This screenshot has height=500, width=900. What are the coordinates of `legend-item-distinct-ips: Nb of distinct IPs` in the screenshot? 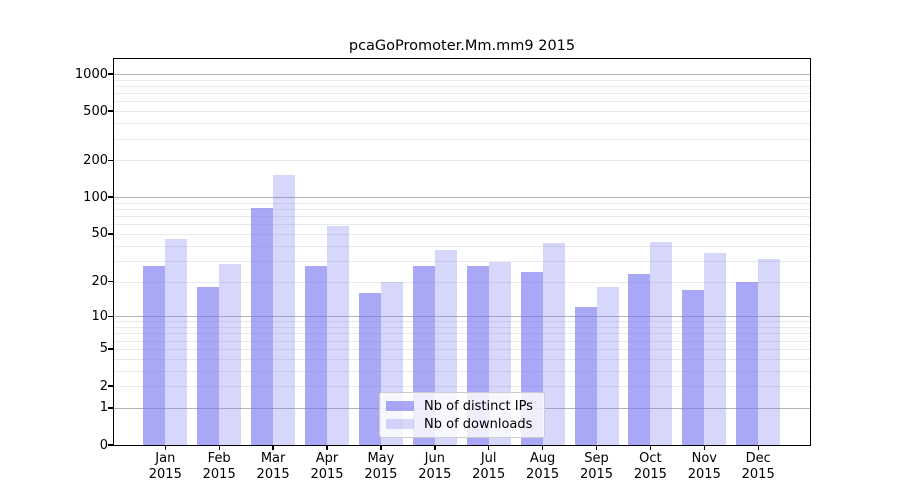 It's located at (462, 406).